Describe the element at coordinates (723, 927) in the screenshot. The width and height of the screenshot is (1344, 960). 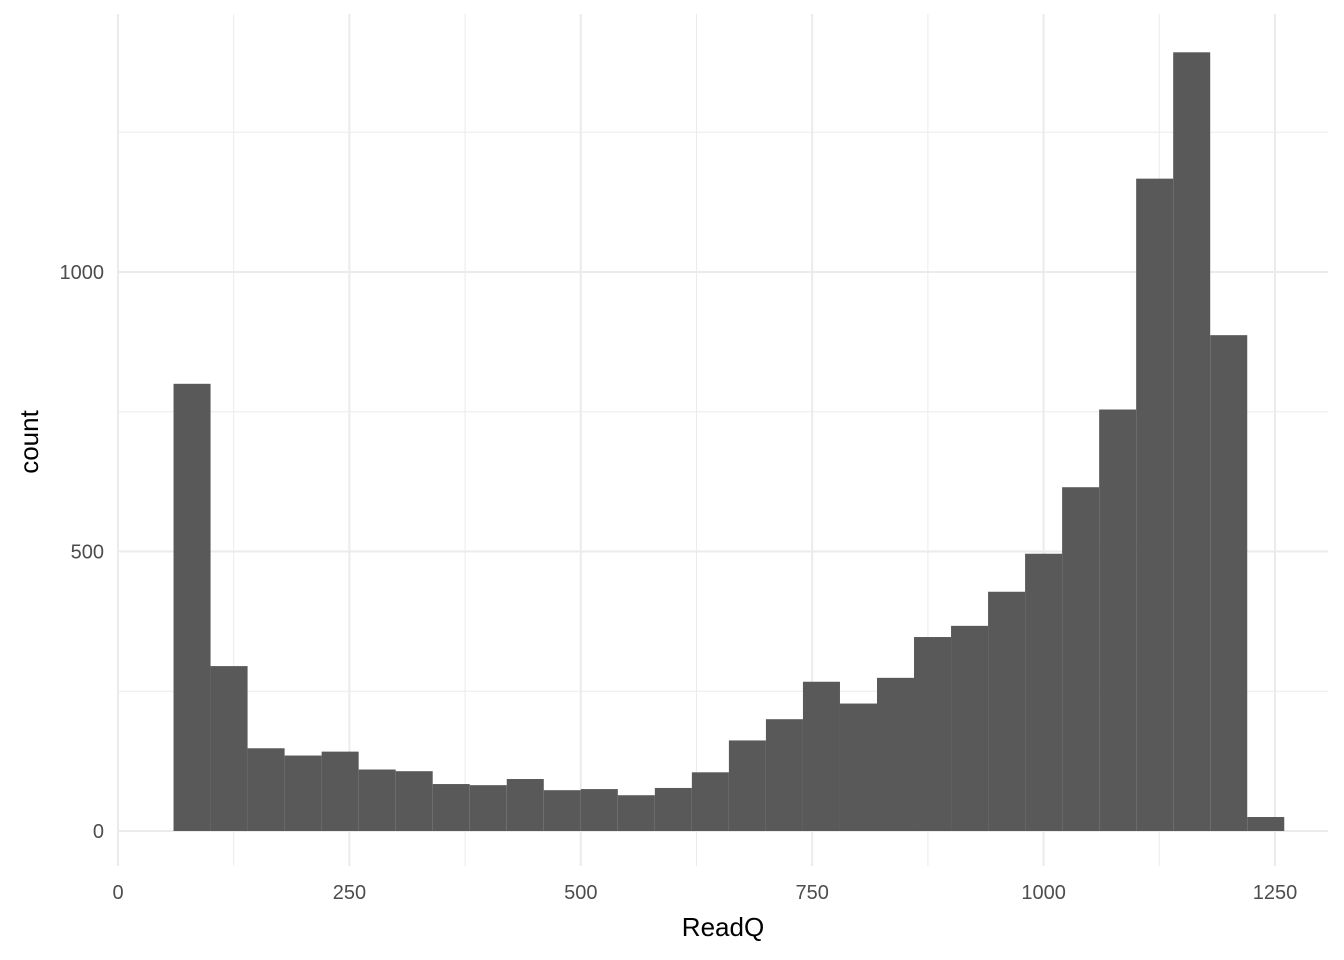
I see `x-axis-title: ReadQ` at that location.